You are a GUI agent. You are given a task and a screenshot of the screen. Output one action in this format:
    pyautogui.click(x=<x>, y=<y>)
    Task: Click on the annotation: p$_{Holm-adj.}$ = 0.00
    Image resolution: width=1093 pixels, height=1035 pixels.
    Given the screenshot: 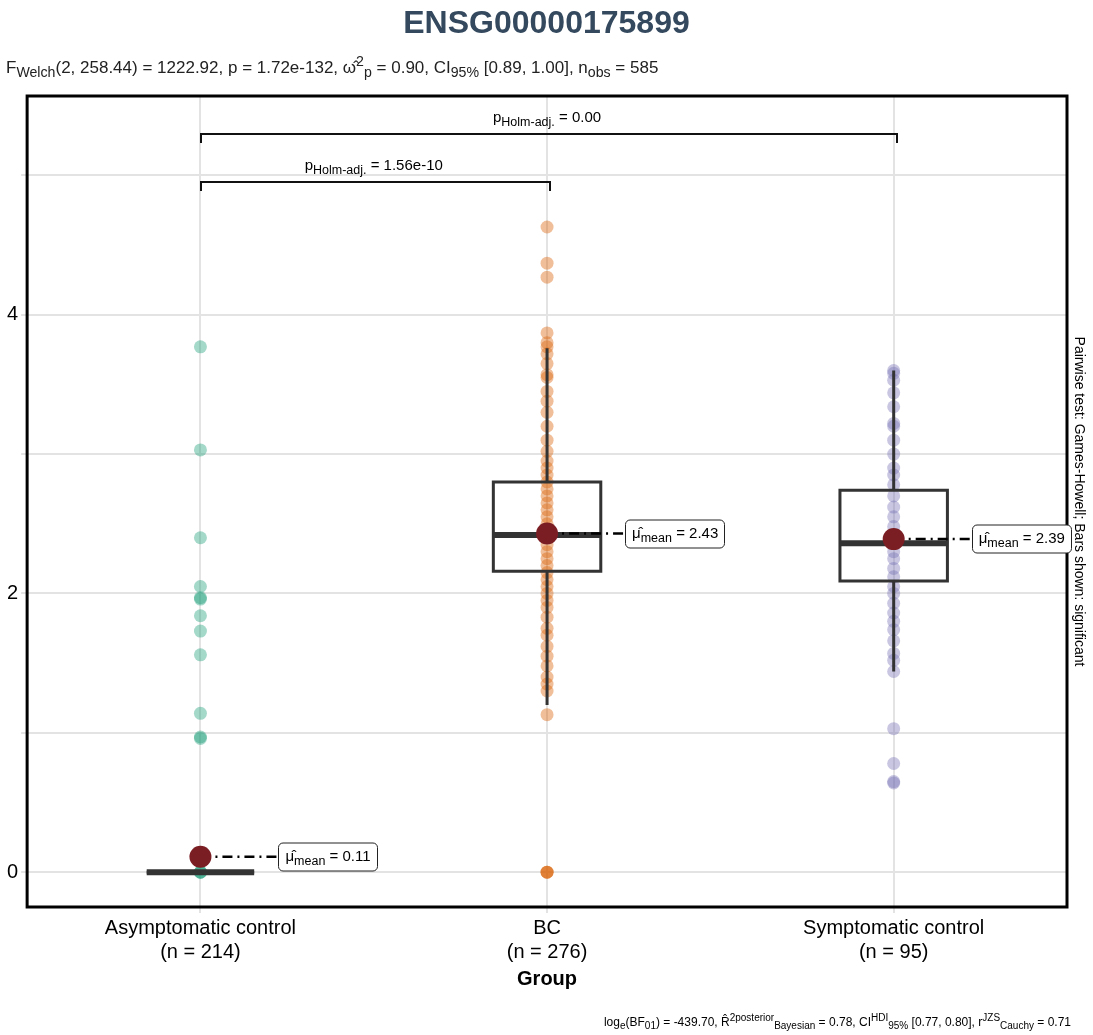 What is the action you would take?
    pyautogui.click(x=547, y=119)
    